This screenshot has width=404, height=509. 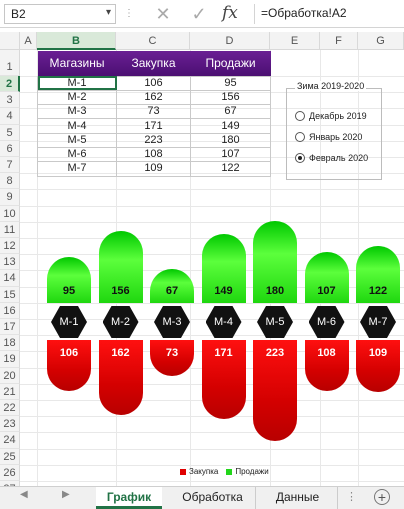 What do you see at coordinates (172, 358) in the screenshot?
I see `purchase-bar: 73` at bounding box center [172, 358].